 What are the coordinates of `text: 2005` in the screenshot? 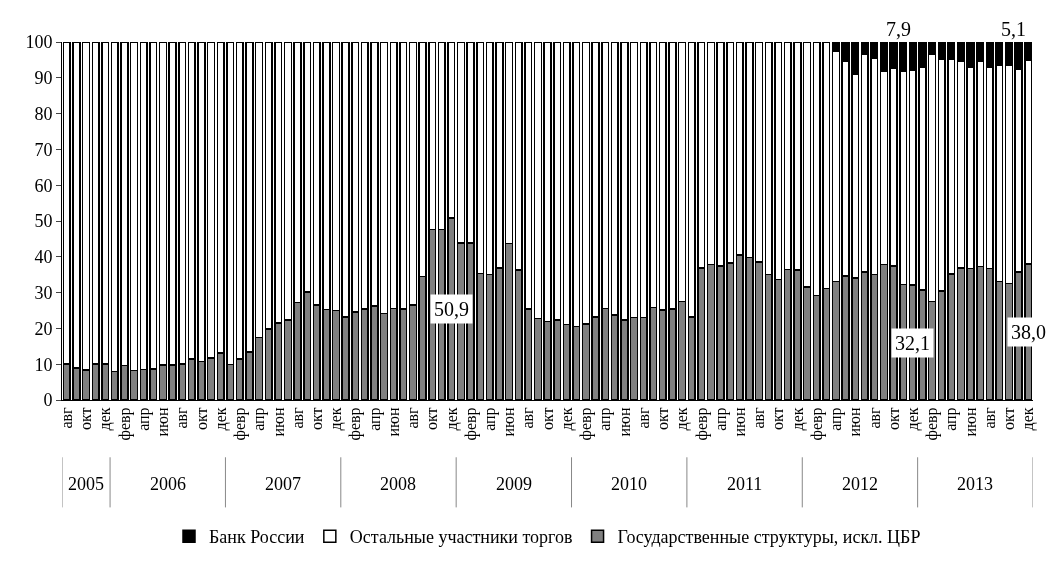 It's located at (86, 484).